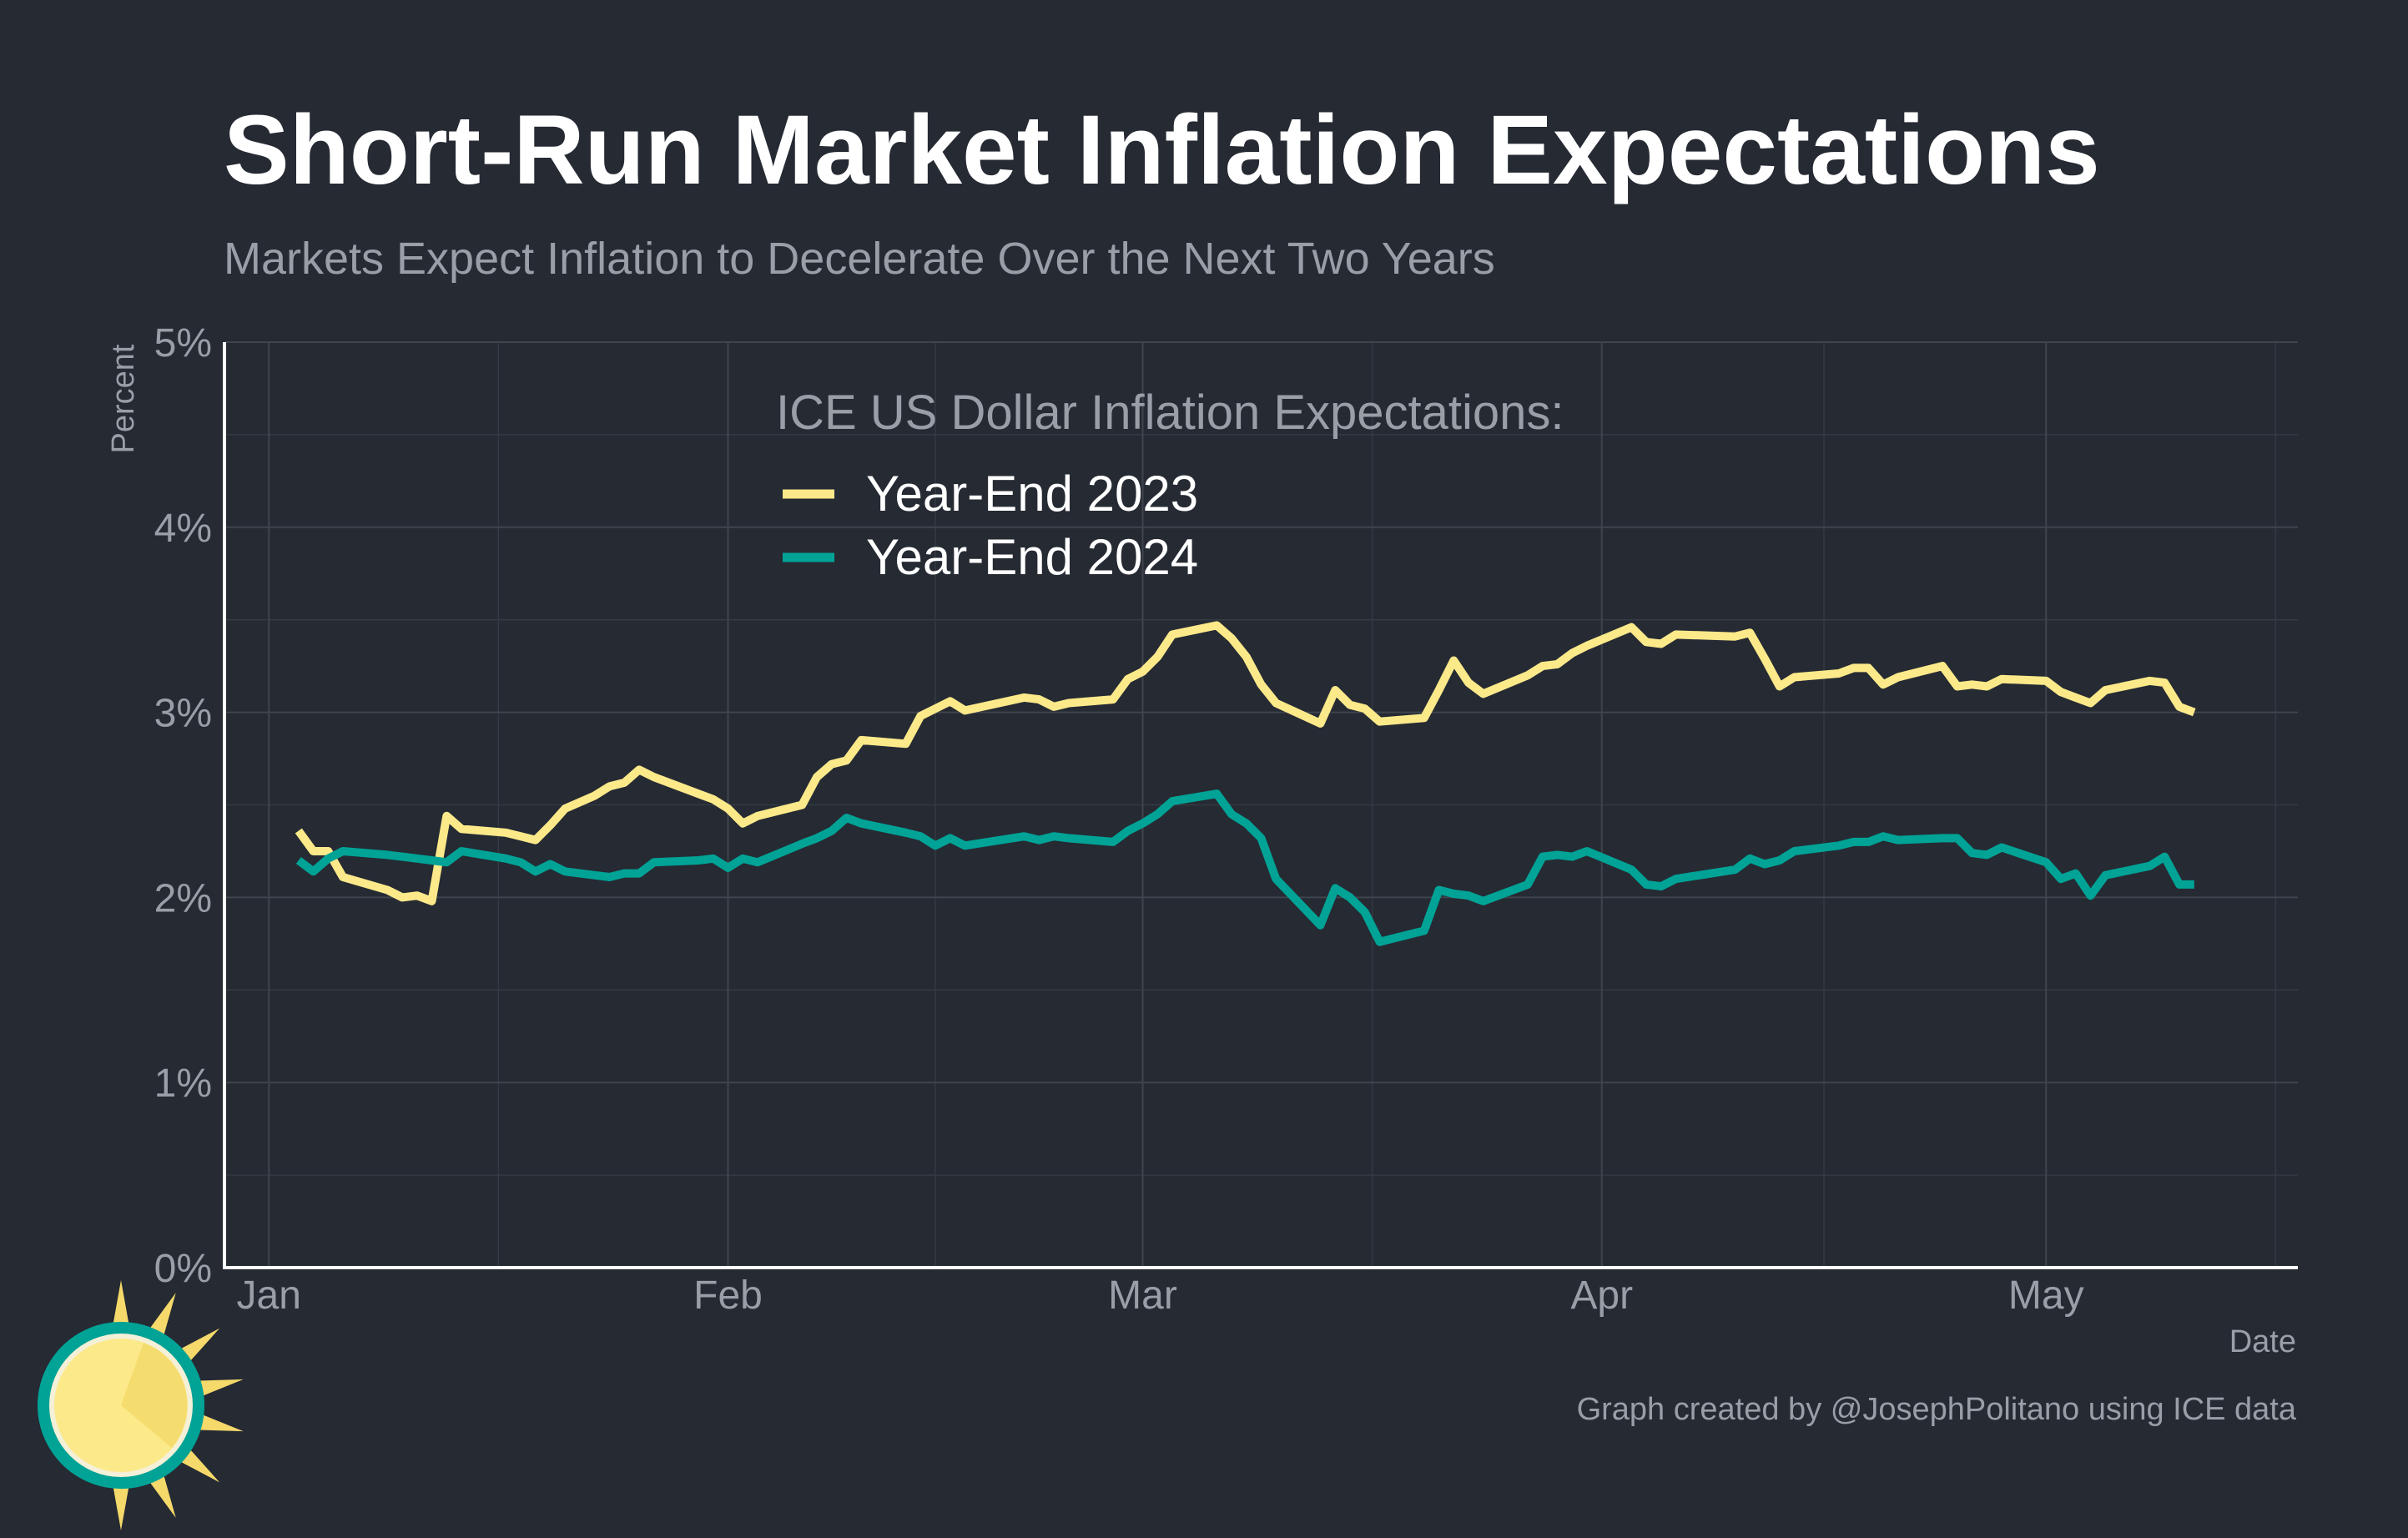 Image resolution: width=2408 pixels, height=1538 pixels. Describe the element at coordinates (728, 1295) in the screenshot. I see `x-tick-label: Feb` at that location.